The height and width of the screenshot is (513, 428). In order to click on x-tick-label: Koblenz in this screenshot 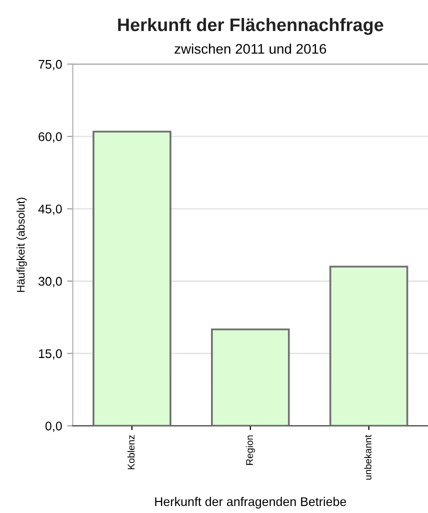, I will do `click(131, 452)`.